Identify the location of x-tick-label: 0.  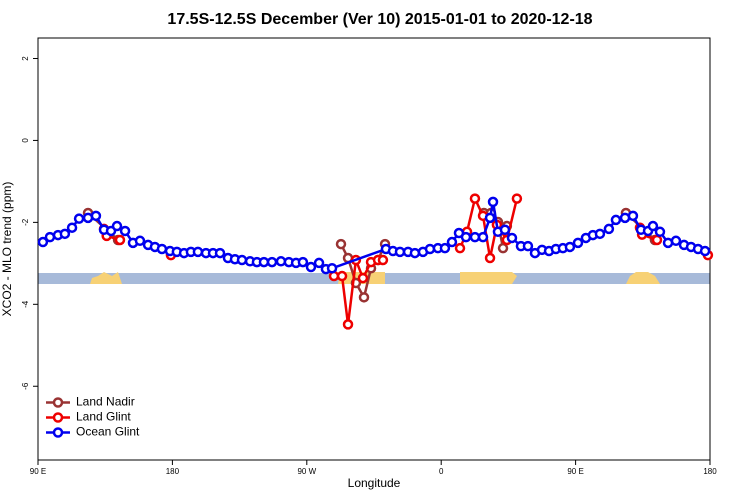
(441, 471).